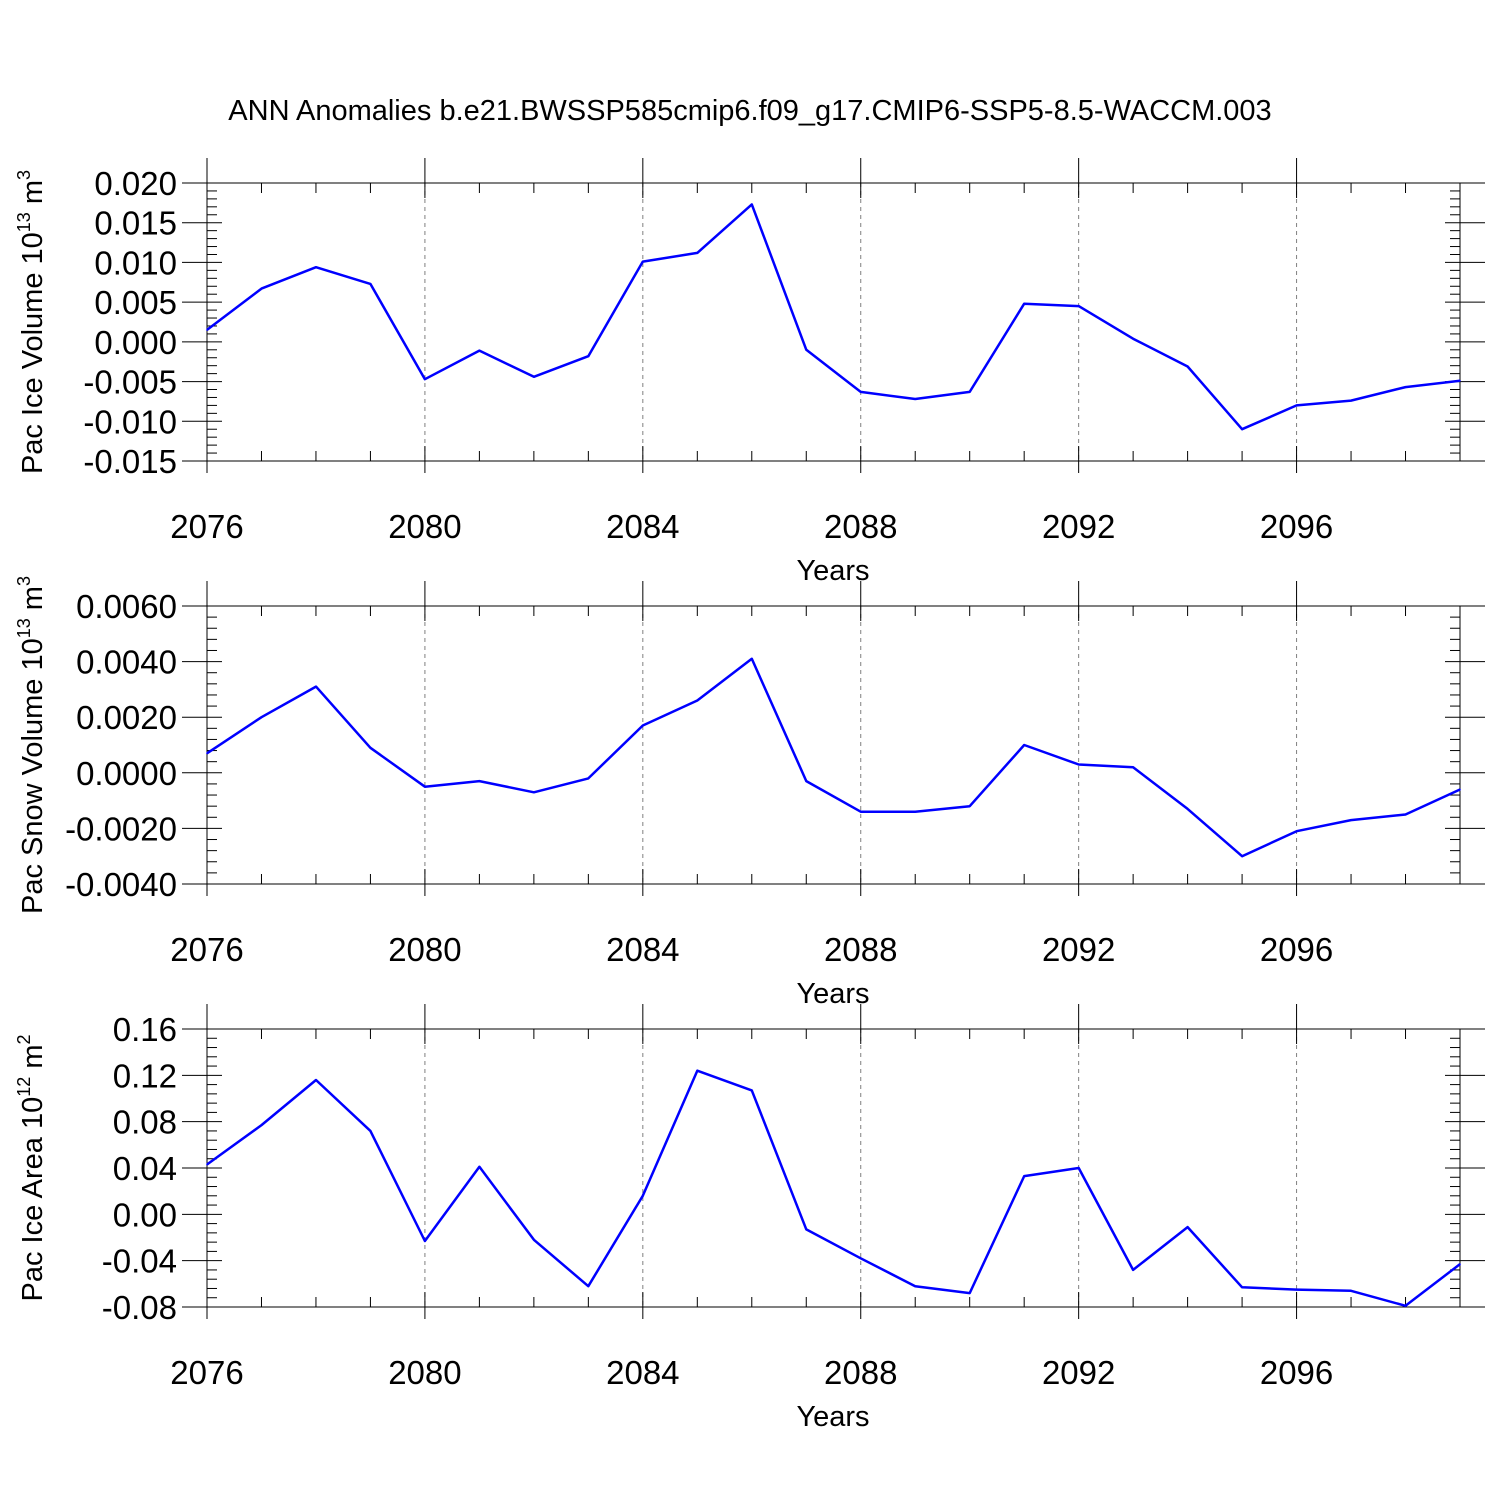  Describe the element at coordinates (135, 342) in the screenshot. I see `y-tick-label: 0.000` at that location.